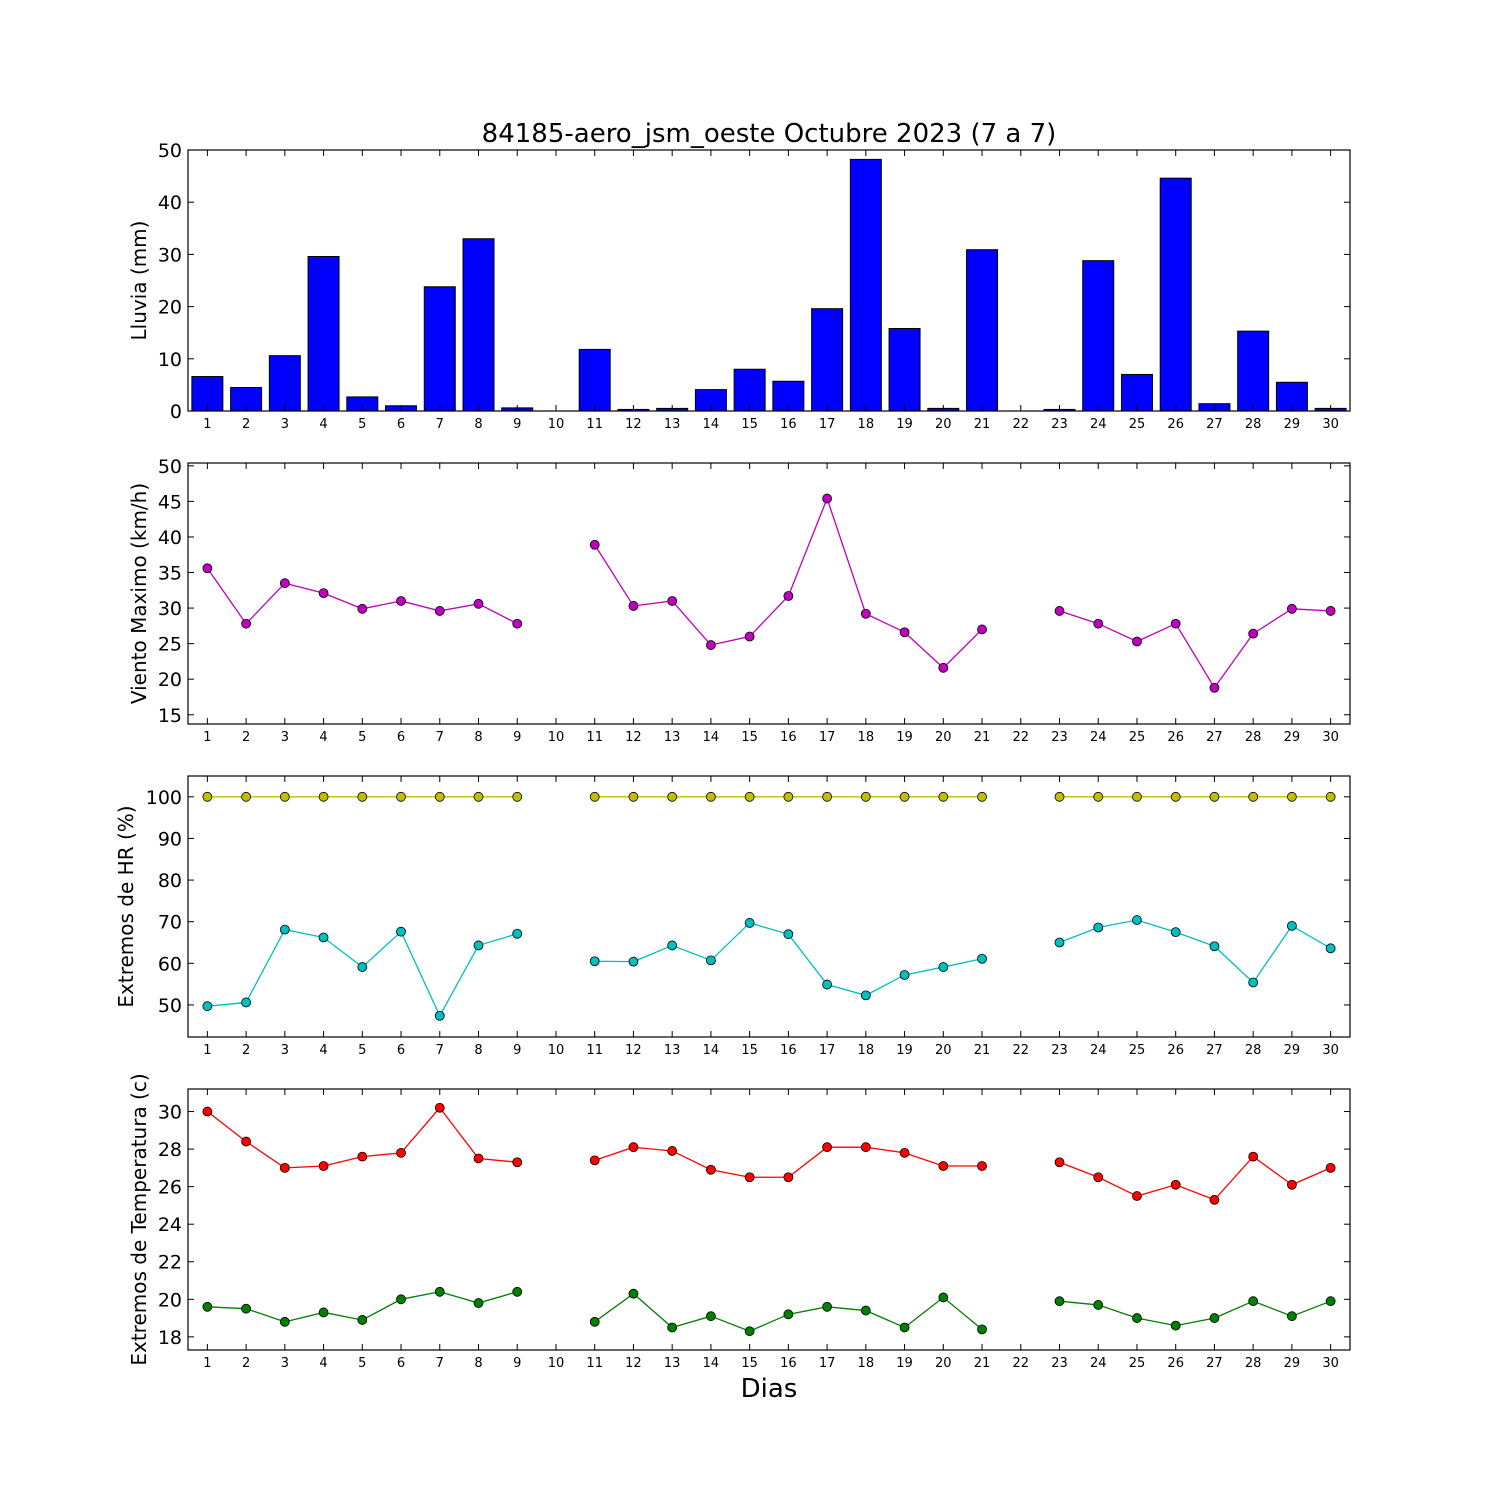  I want to click on xtick-label: 22, so click(1020, 737).